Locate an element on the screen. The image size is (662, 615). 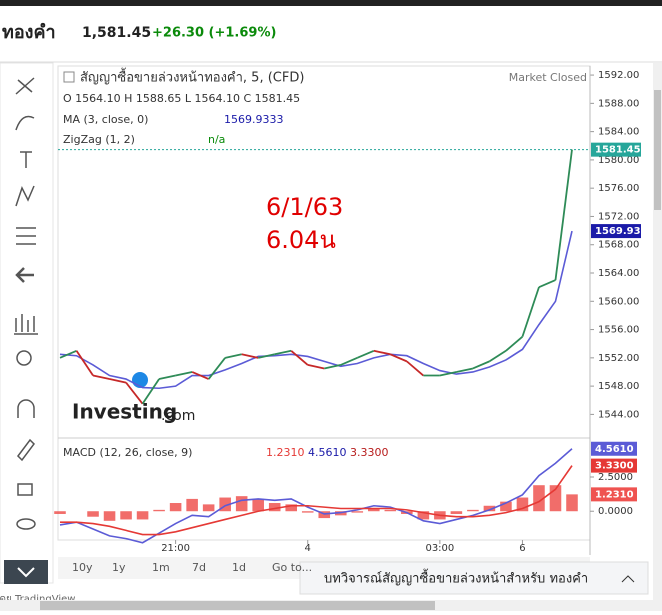
annotation: 6.04น is located at coordinates (301, 240).